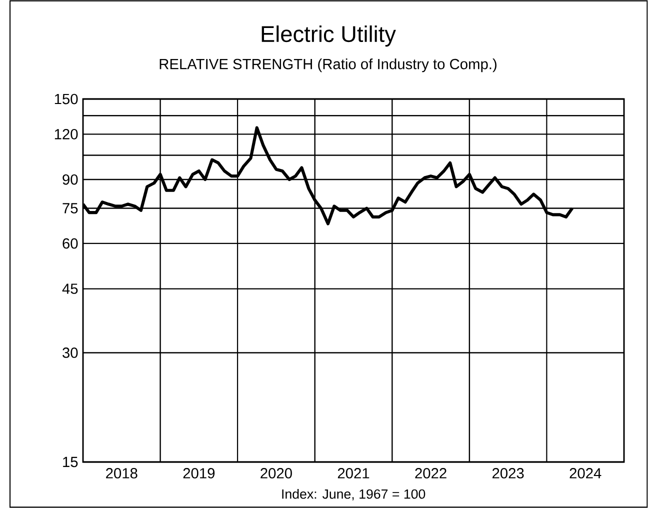  What do you see at coordinates (329, 36) in the screenshot?
I see `chart-title: Electric Utility` at bounding box center [329, 36].